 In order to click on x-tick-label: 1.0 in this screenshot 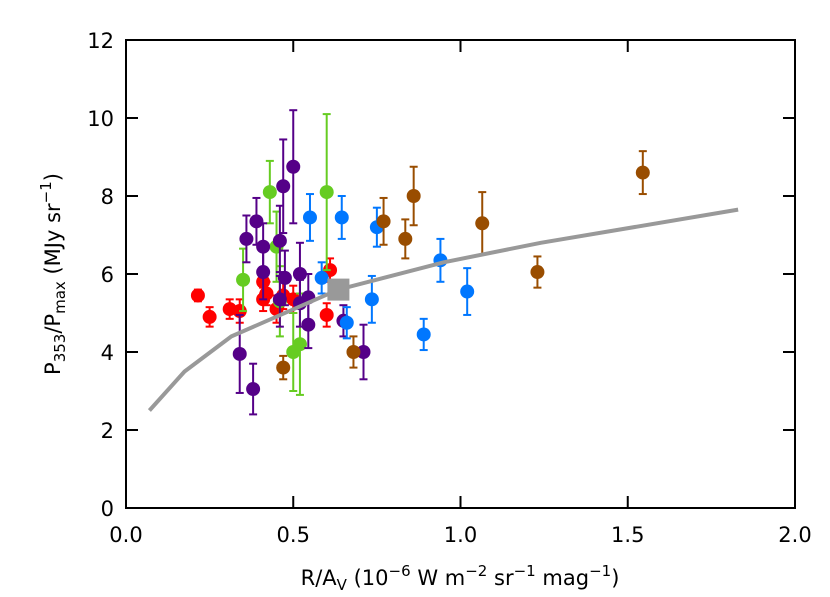, I will do `click(460, 535)`.